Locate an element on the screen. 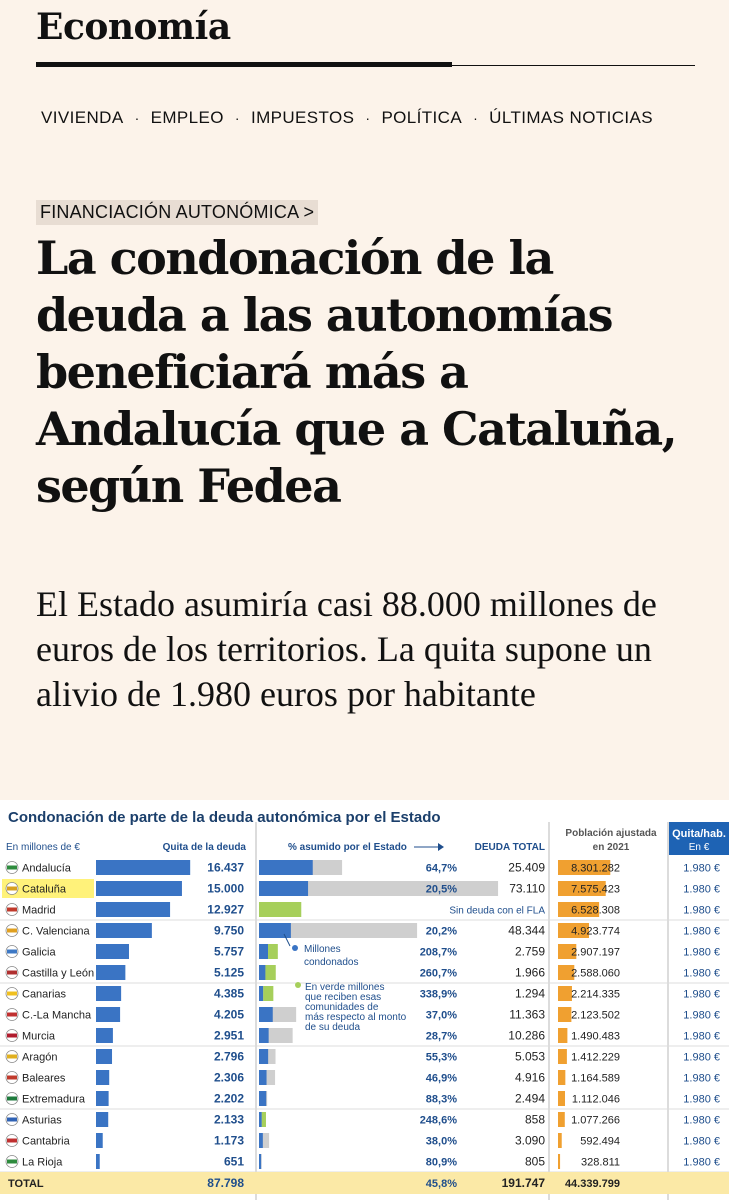  quita-value: 9.750 is located at coordinates (229, 931).